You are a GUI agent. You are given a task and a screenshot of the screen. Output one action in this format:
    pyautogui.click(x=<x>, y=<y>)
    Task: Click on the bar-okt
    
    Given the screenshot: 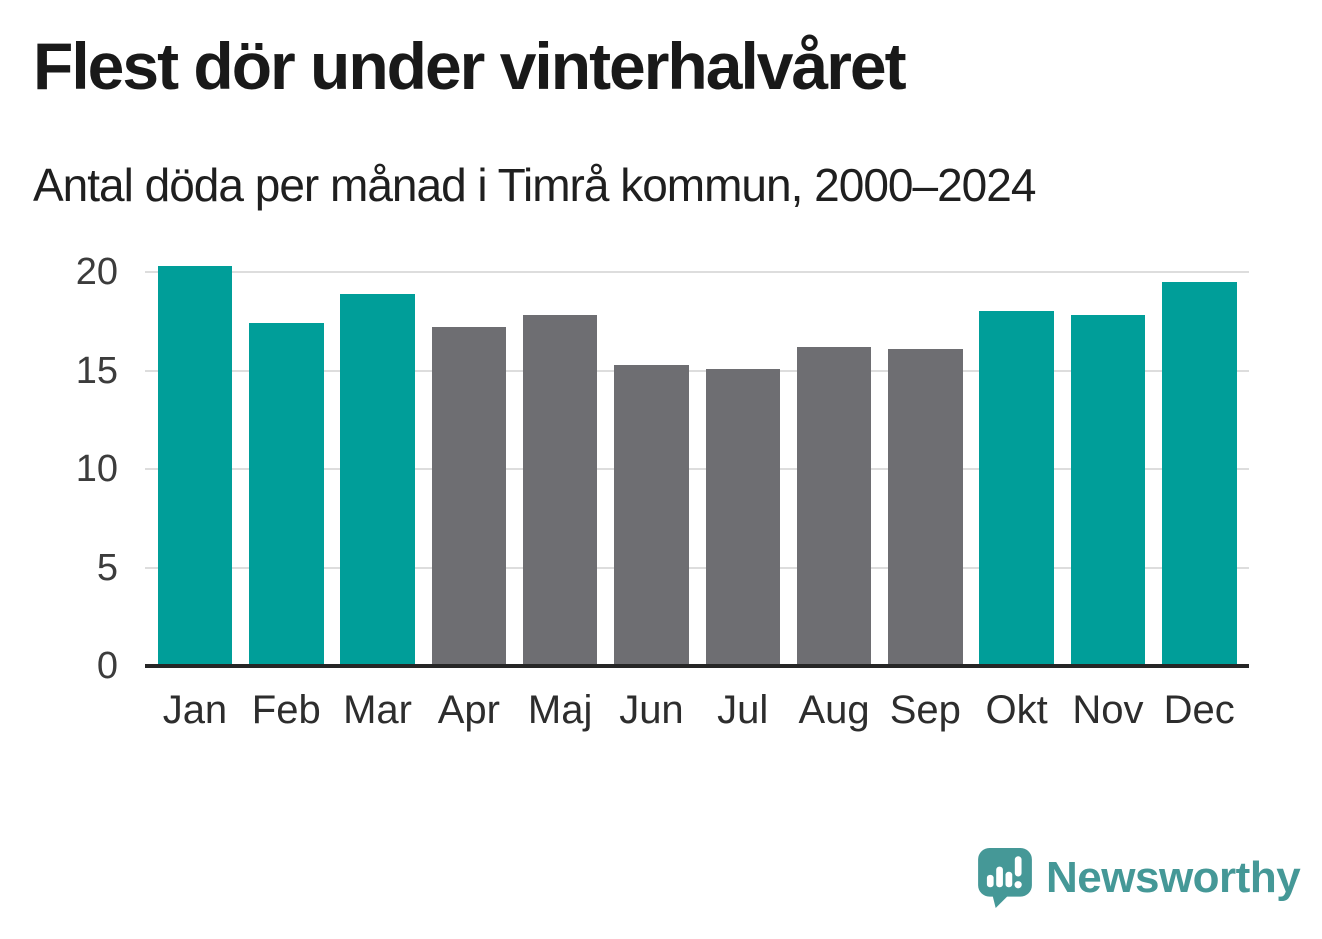 What is the action you would take?
    pyautogui.click(x=1016, y=488)
    